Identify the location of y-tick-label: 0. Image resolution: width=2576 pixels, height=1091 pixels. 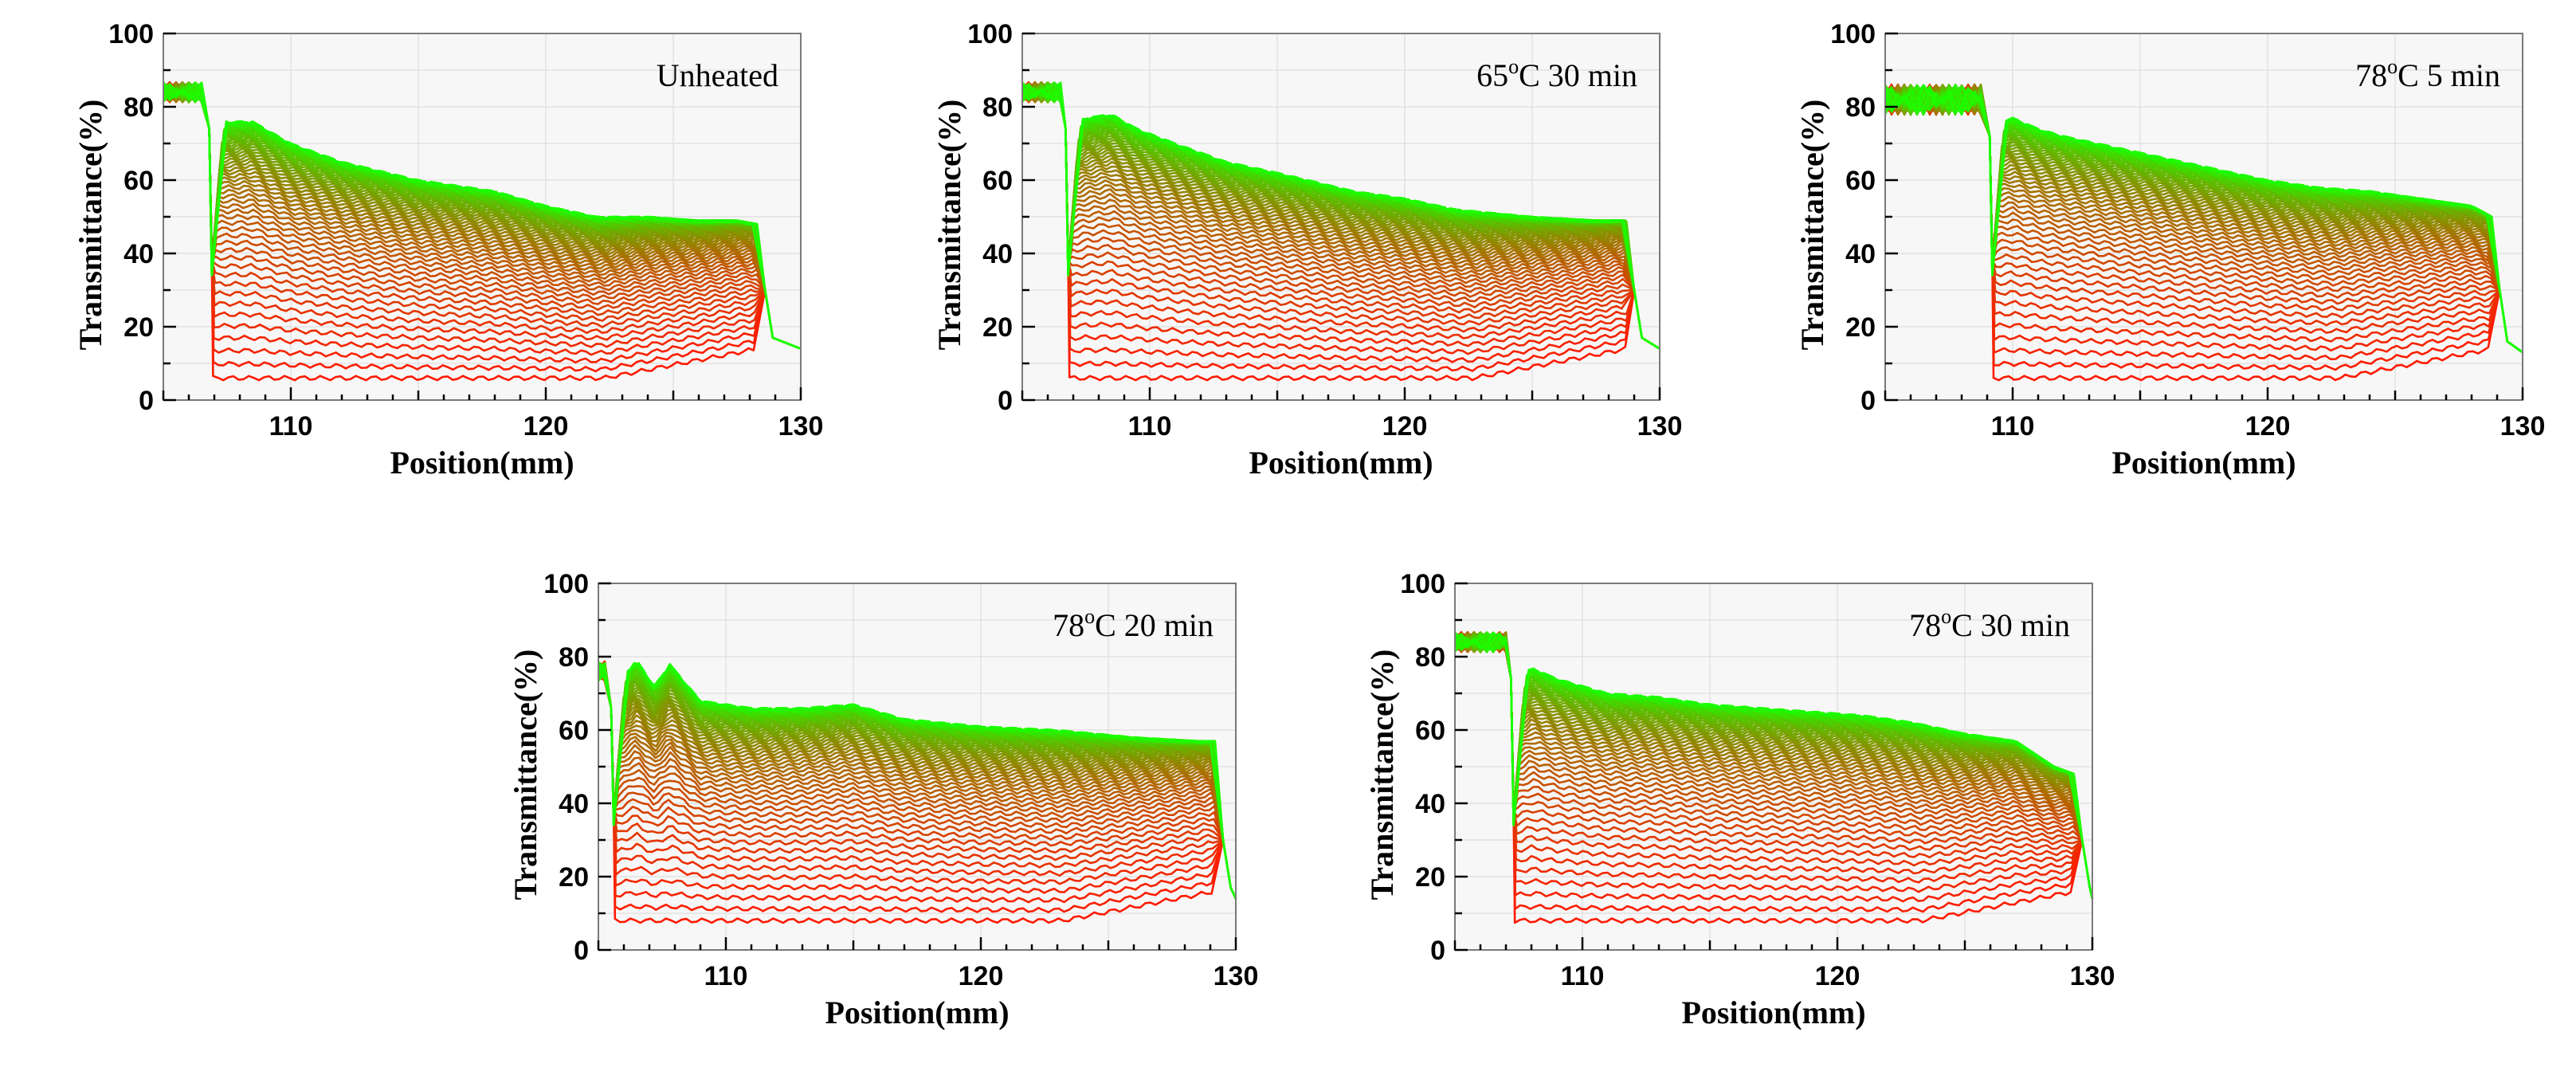
(581, 951).